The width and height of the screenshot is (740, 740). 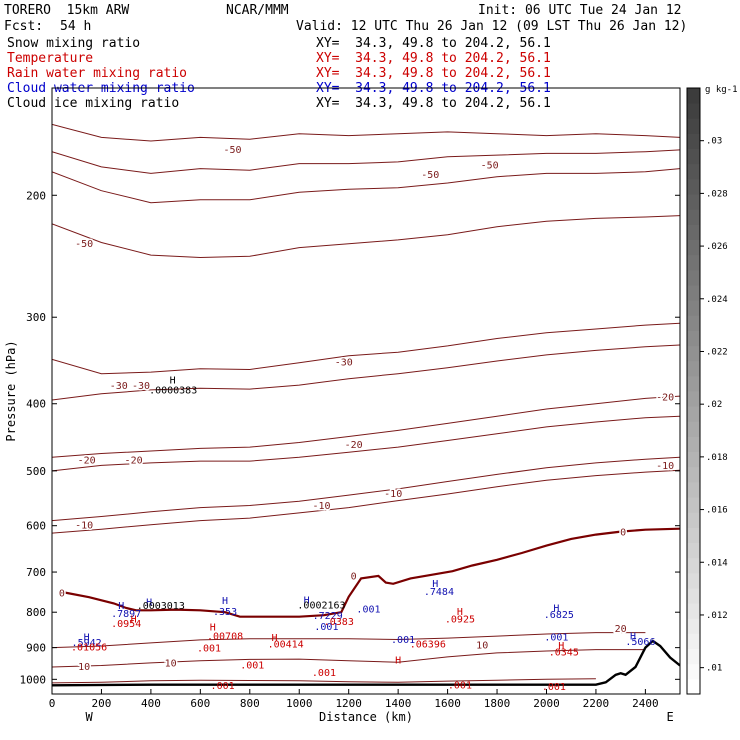 I want to click on y-tick-label: 700, so click(x=36, y=572).